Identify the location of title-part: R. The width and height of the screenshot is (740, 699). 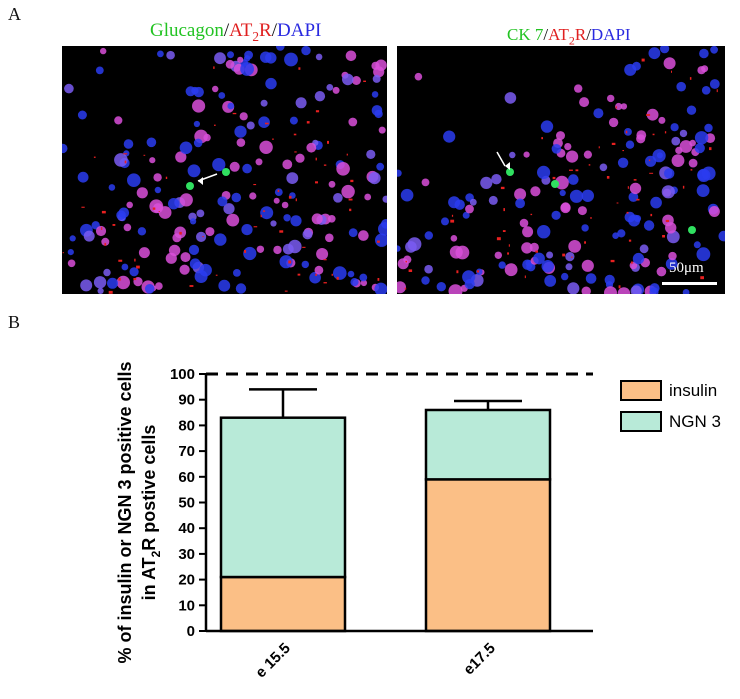
(265, 30).